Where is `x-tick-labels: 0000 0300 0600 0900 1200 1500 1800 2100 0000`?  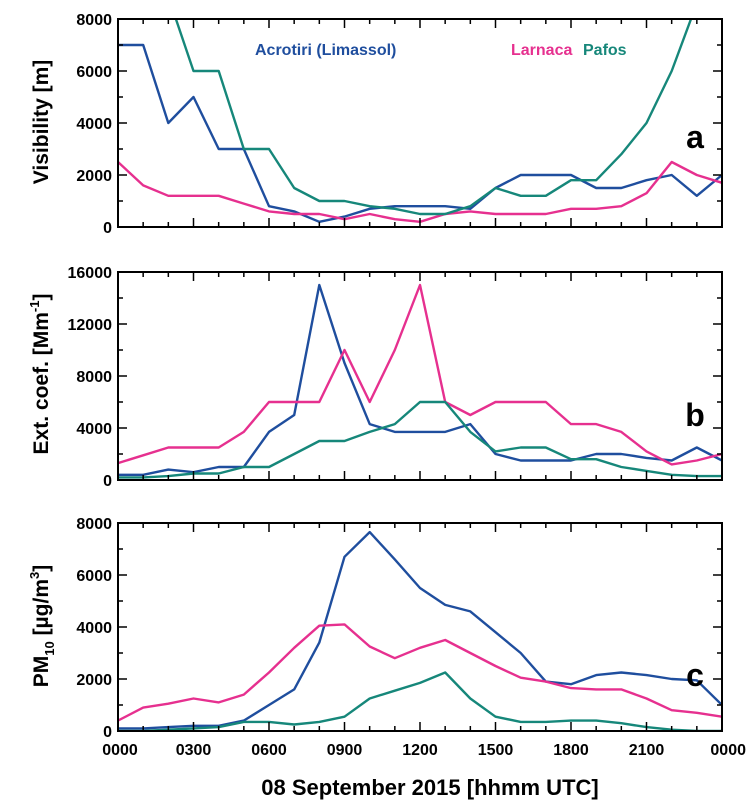 x-tick-labels: 0000 0300 0600 0900 1200 1500 1800 2100 0000 is located at coordinates (424, 750).